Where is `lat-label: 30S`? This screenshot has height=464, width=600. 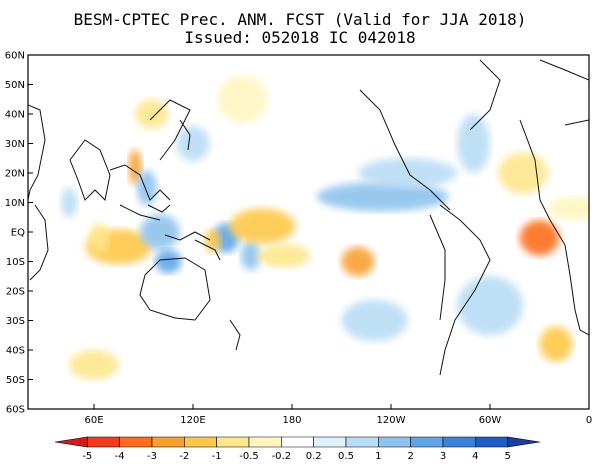 lat-label: 30S is located at coordinates (15, 321).